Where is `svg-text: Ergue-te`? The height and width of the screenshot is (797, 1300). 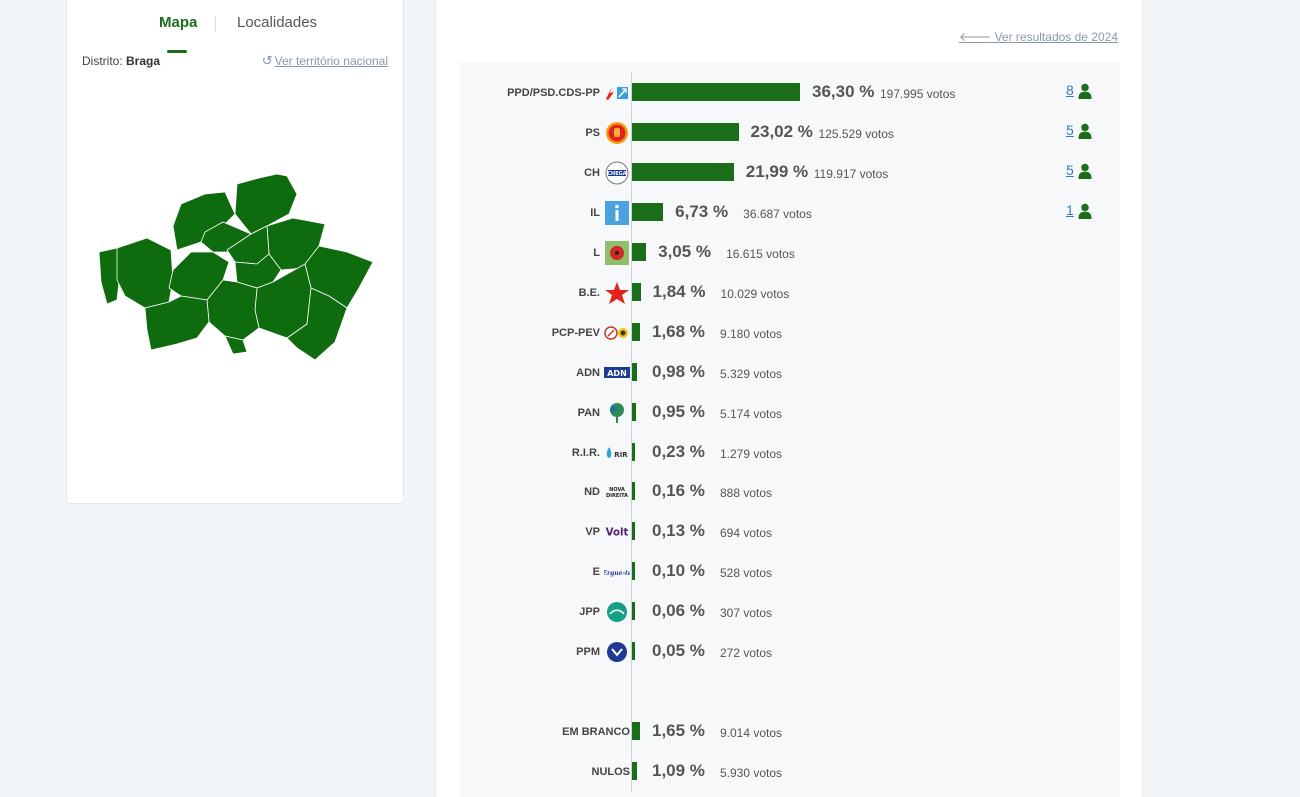 svg-text: Ergue-te is located at coordinates (617, 573).